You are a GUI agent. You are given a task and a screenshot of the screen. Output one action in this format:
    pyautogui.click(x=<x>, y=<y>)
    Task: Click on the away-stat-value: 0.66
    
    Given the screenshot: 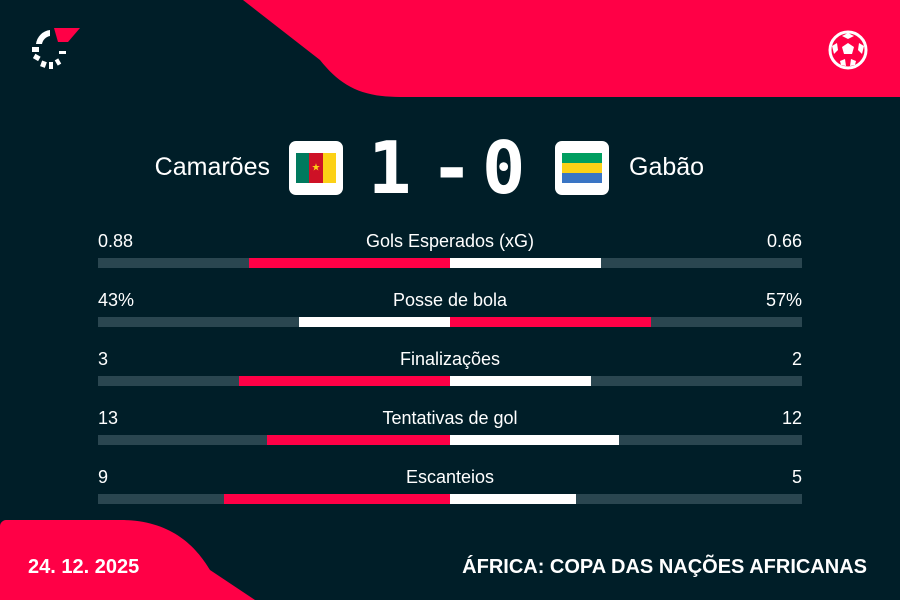 What is the action you would take?
    pyautogui.click(x=784, y=241)
    